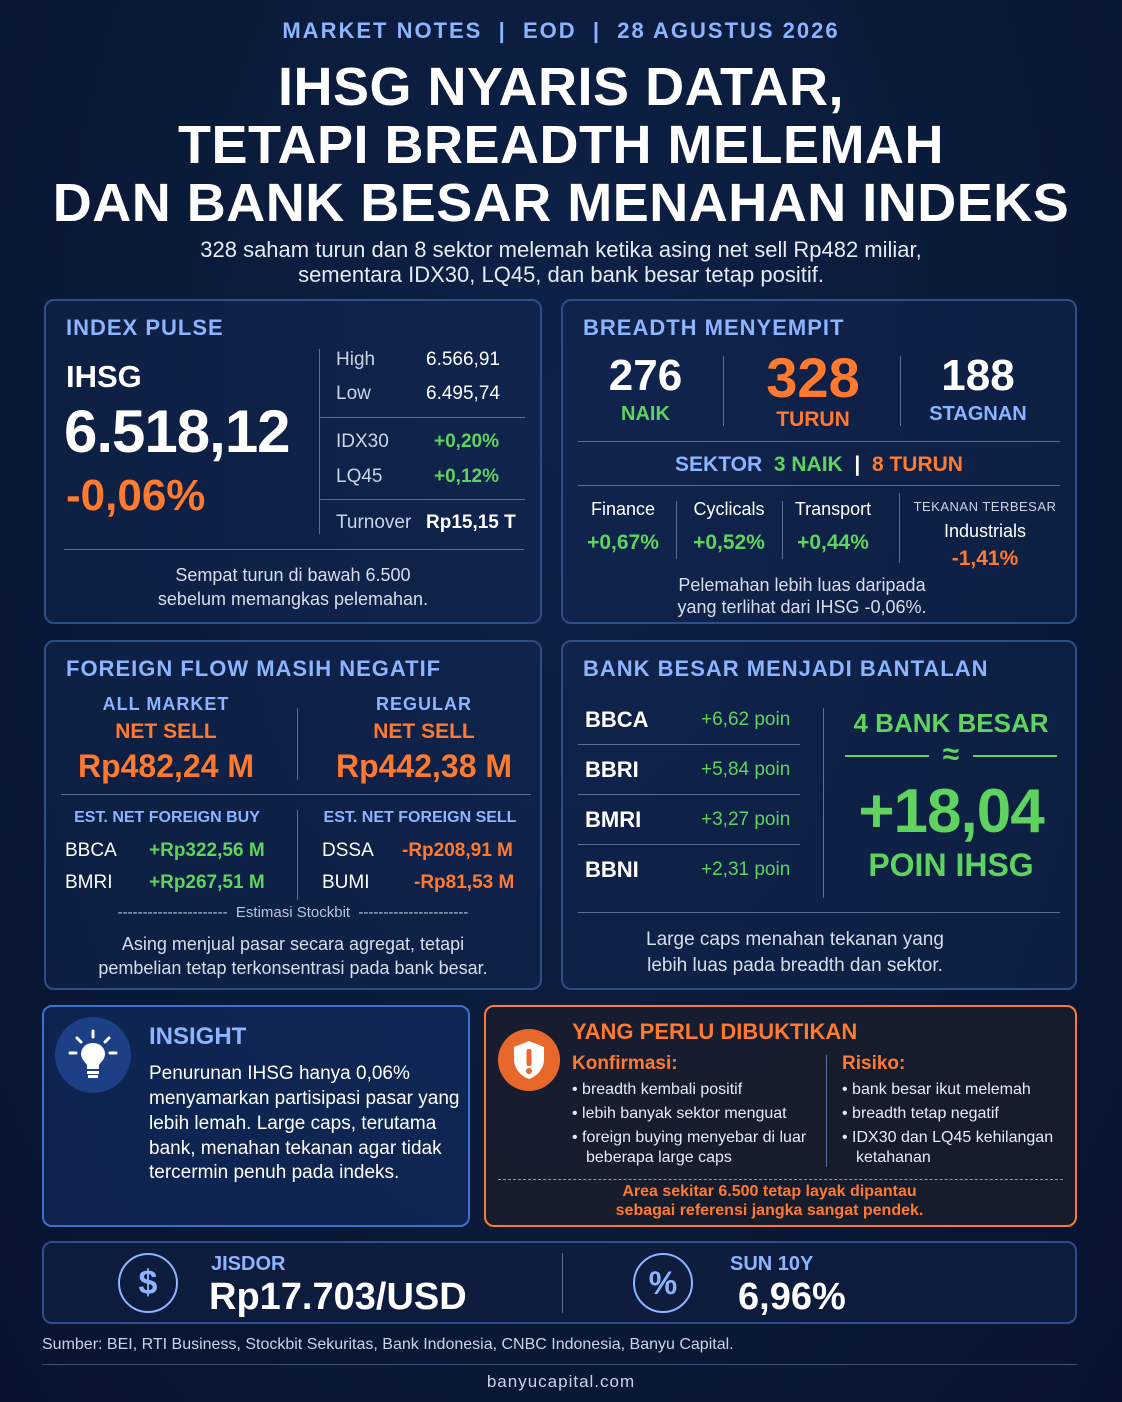  I want to click on headline-line-3: DAN BANK BESAR MENAHAN INDEKS, so click(561, 203).